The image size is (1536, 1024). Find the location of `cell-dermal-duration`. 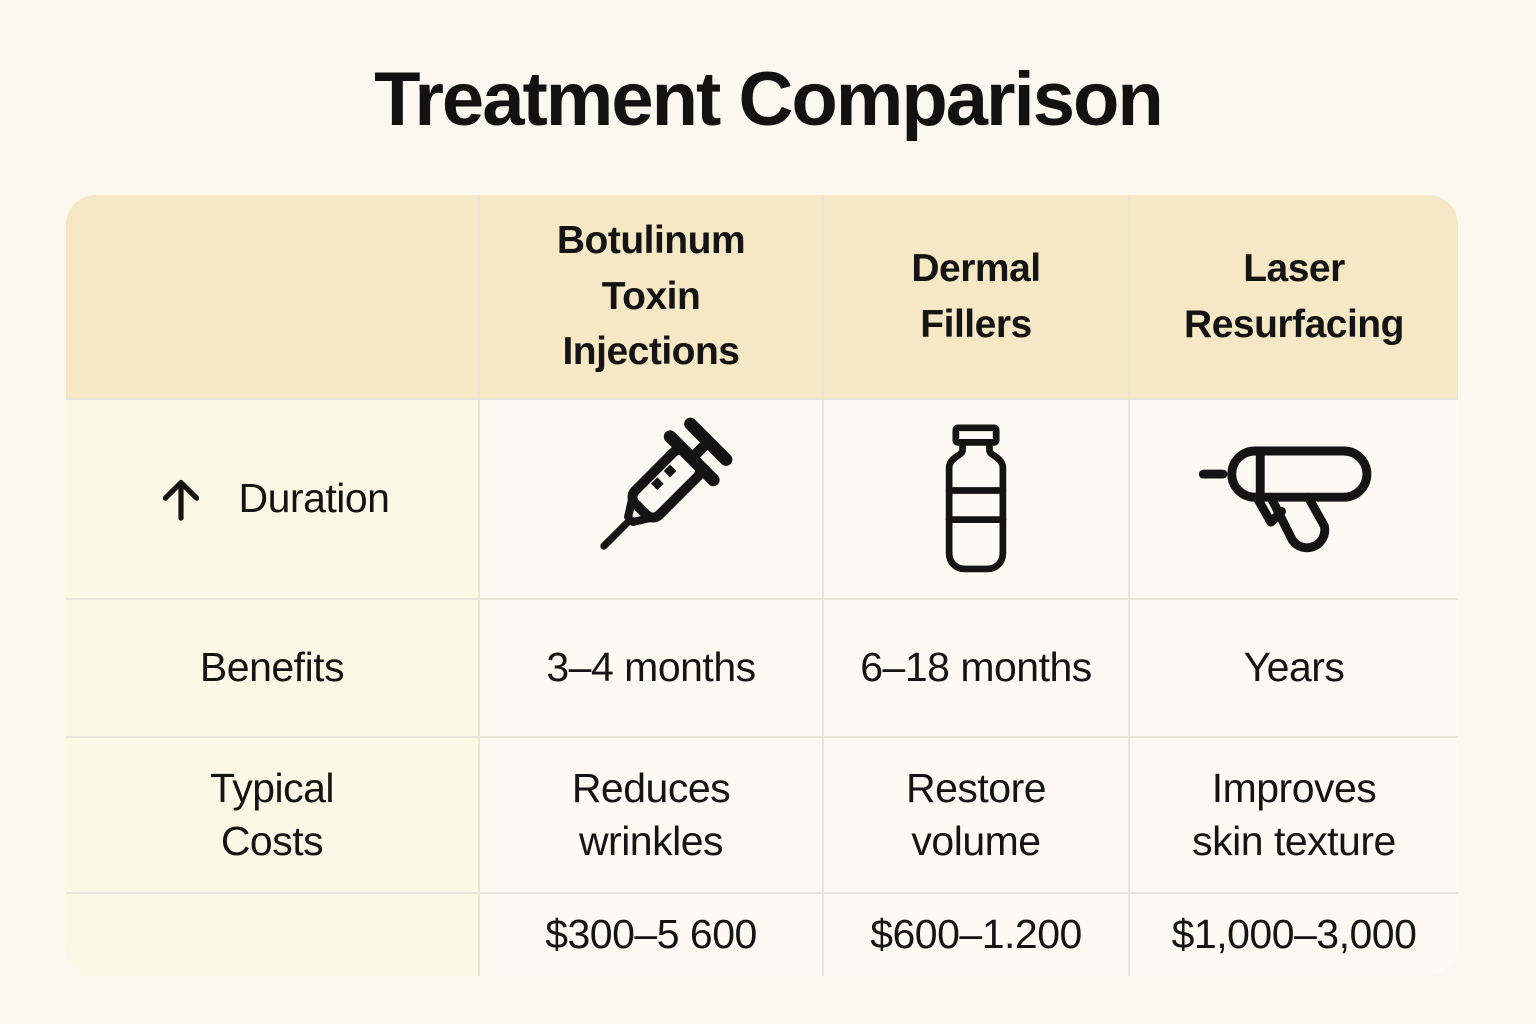

cell-dermal-duration is located at coordinates (976, 499).